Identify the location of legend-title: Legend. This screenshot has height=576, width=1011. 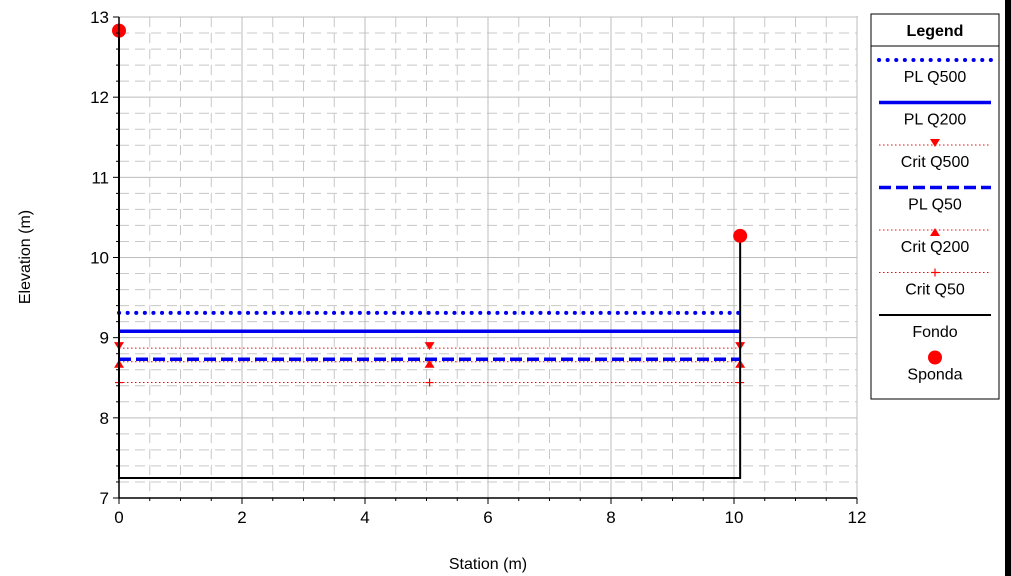
(935, 31).